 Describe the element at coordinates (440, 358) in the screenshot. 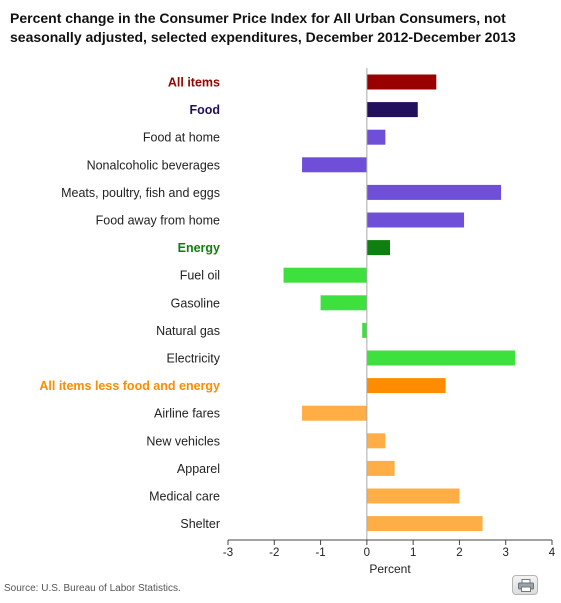

I see `bar-electricity` at that location.